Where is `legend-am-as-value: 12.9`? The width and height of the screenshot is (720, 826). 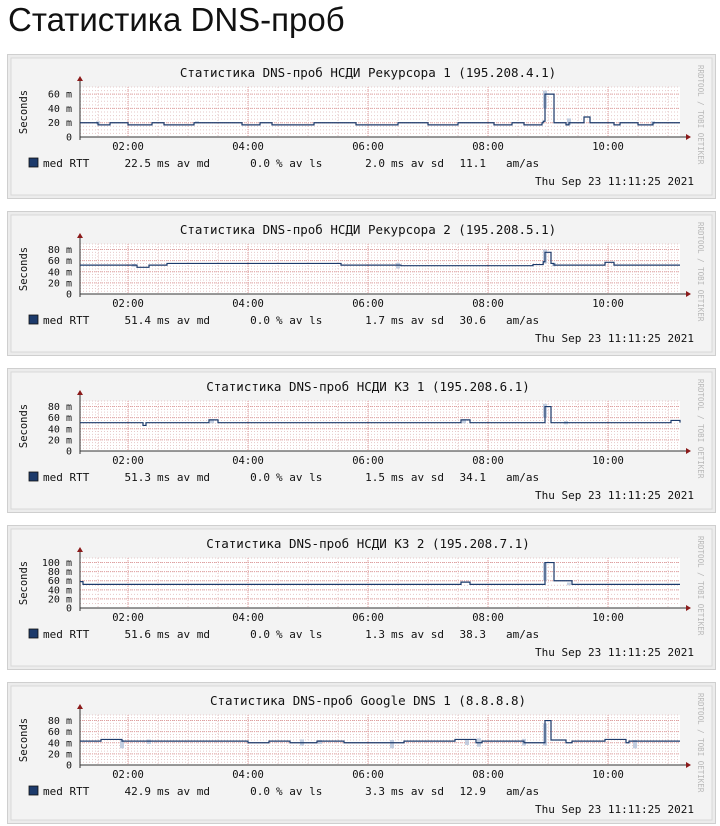
legend-am-as-value: 12.9 is located at coordinates (473, 791).